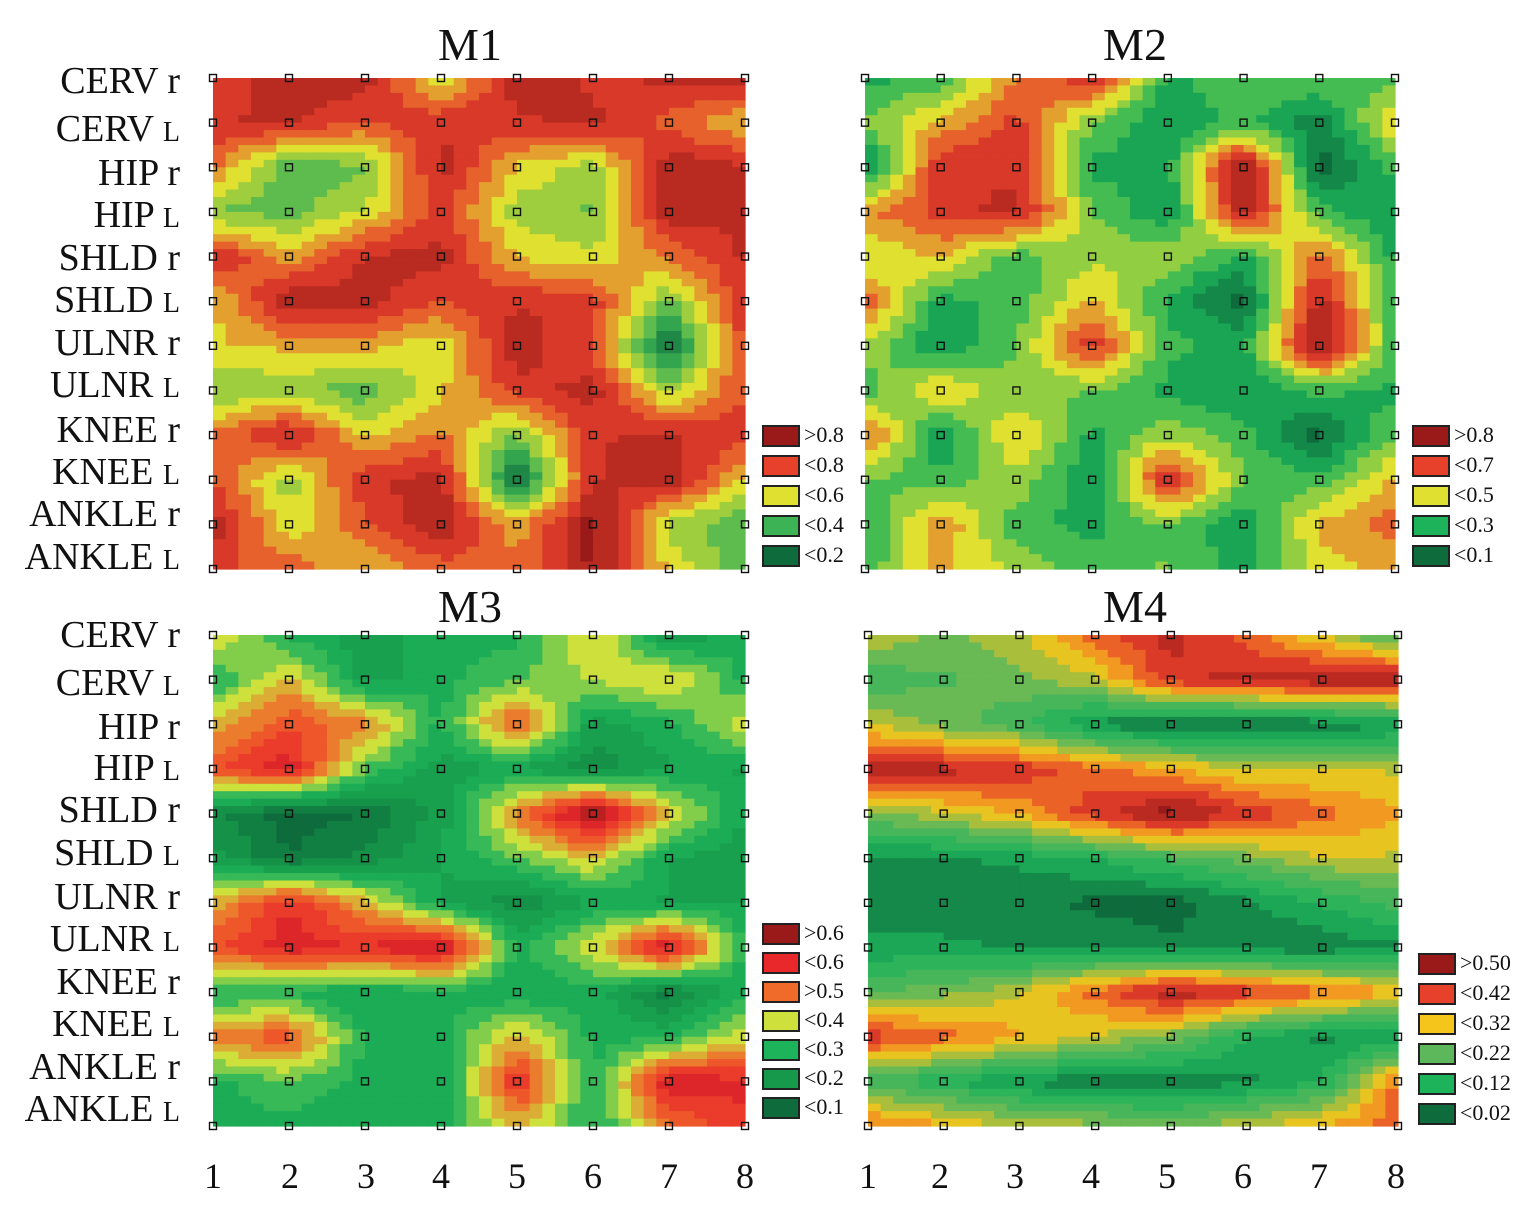 Image resolution: width=1535 pixels, height=1207 pixels. I want to click on legend-swatch, so click(781, 526).